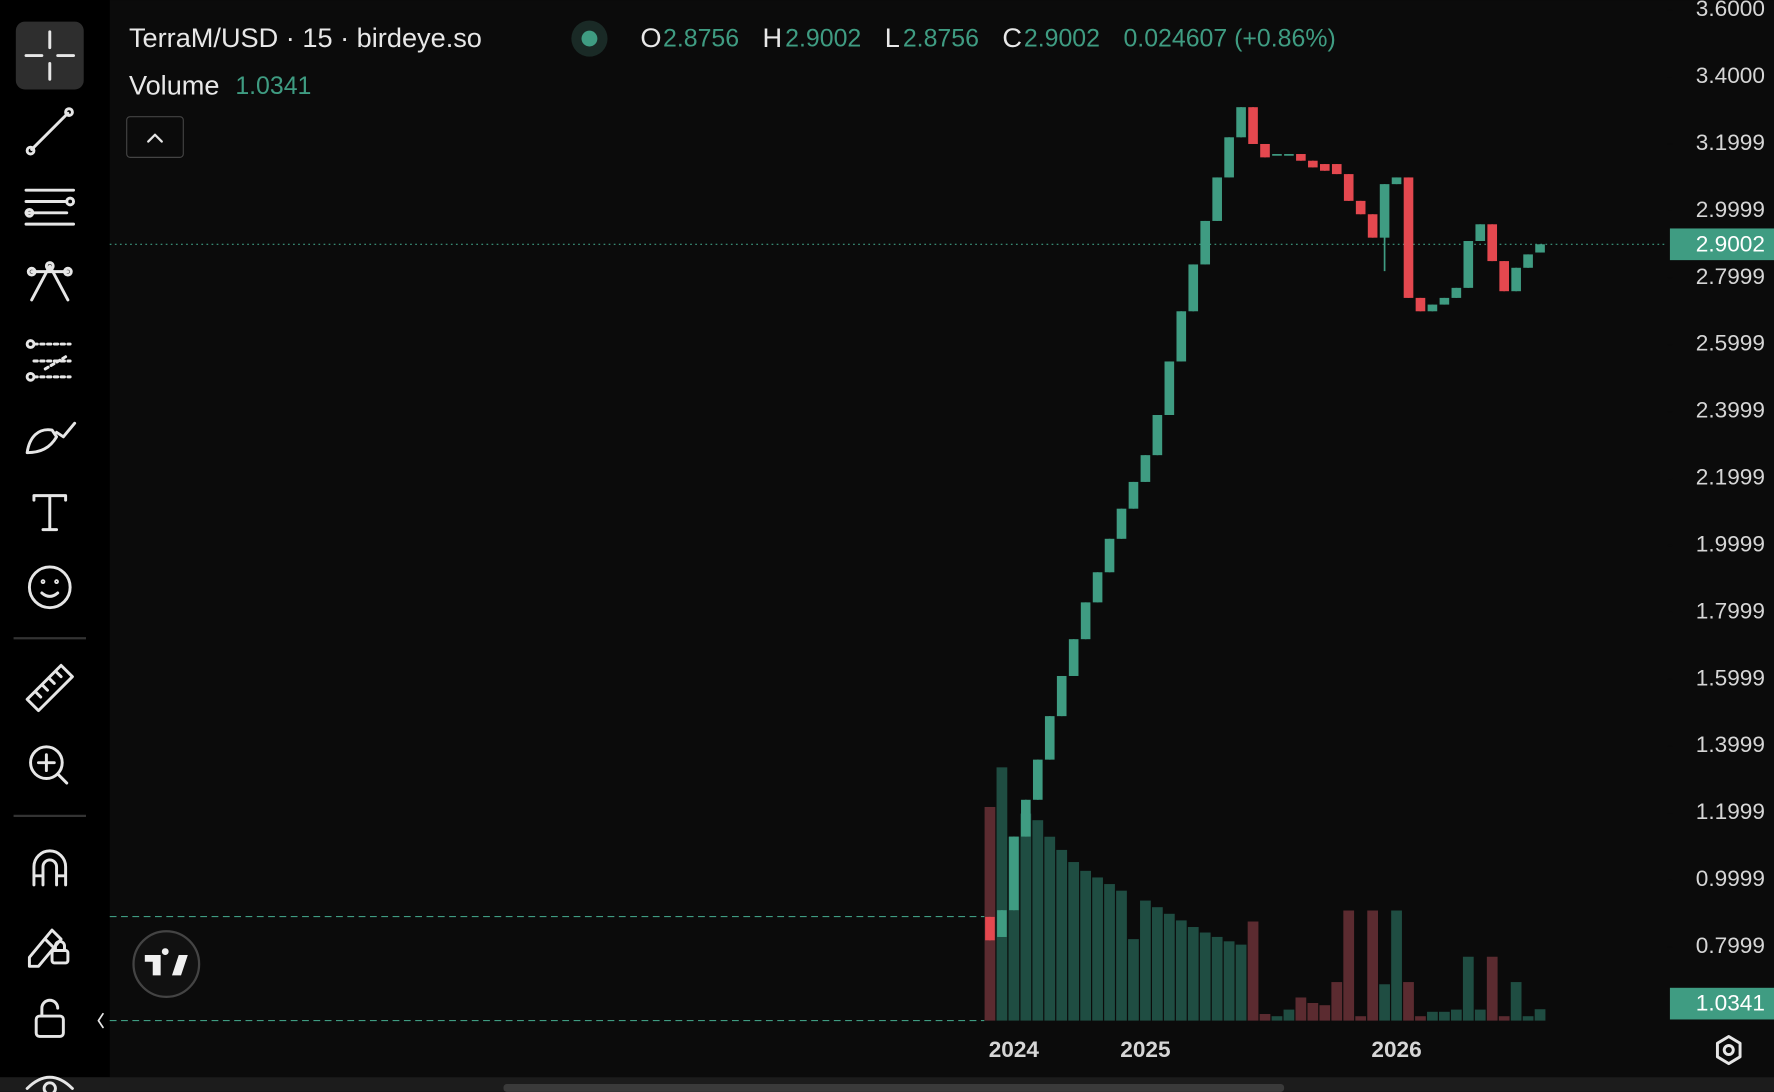 The width and height of the screenshot is (1774, 1092). I want to click on collapse-legend-button, so click(155, 137).